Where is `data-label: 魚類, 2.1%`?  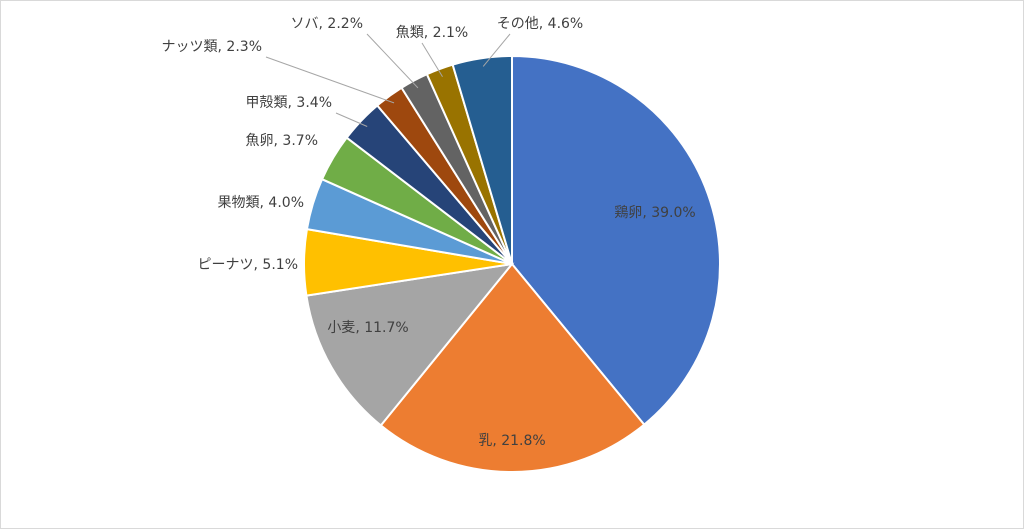 data-label: 魚類, 2.1% is located at coordinates (432, 33).